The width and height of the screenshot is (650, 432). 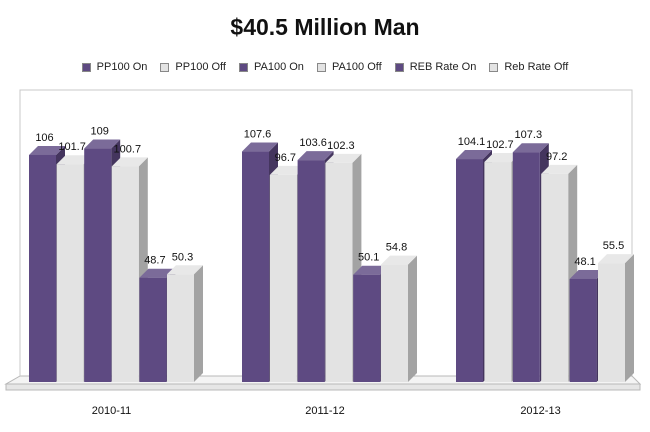 I want to click on data-label: 54.8, so click(x=396, y=248).